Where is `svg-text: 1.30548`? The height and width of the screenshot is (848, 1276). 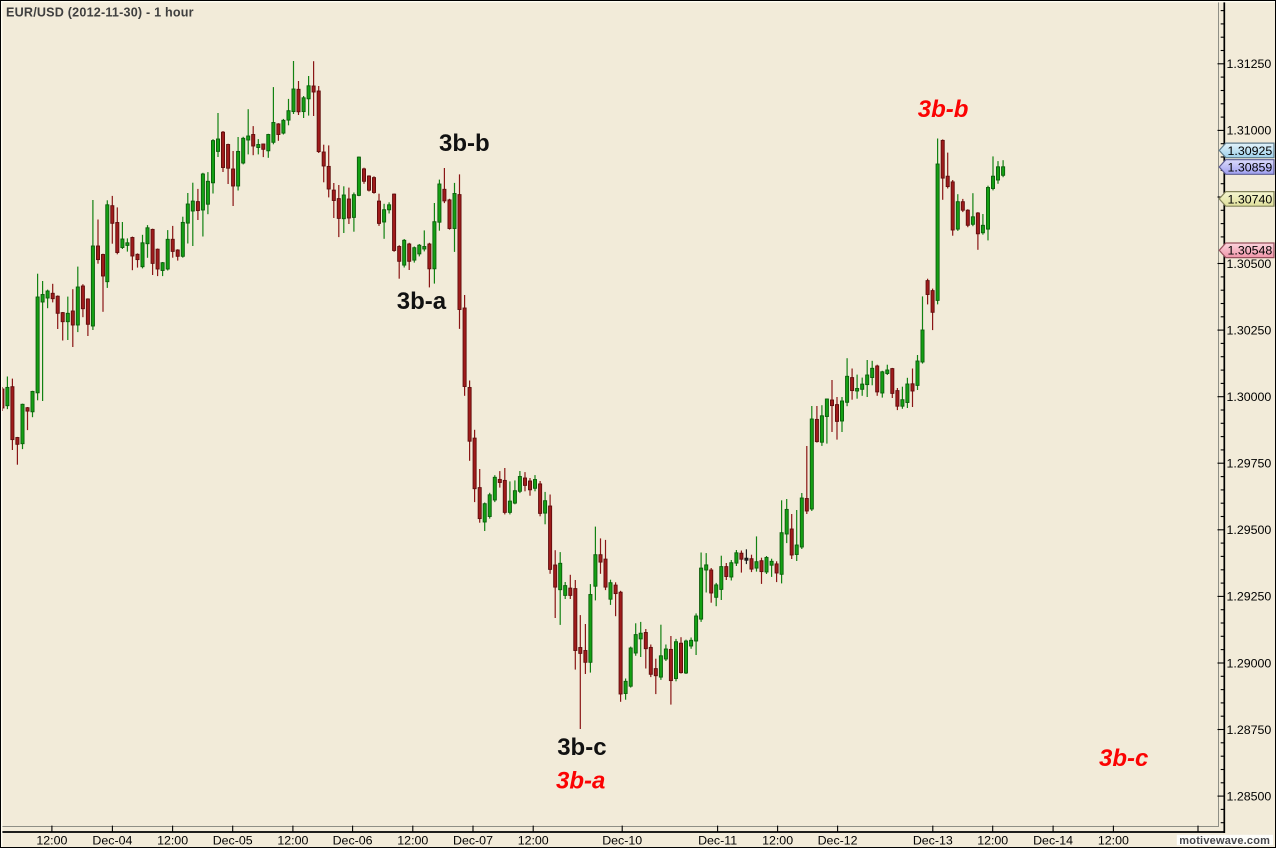
svg-text: 1.30548 is located at coordinates (1250, 251).